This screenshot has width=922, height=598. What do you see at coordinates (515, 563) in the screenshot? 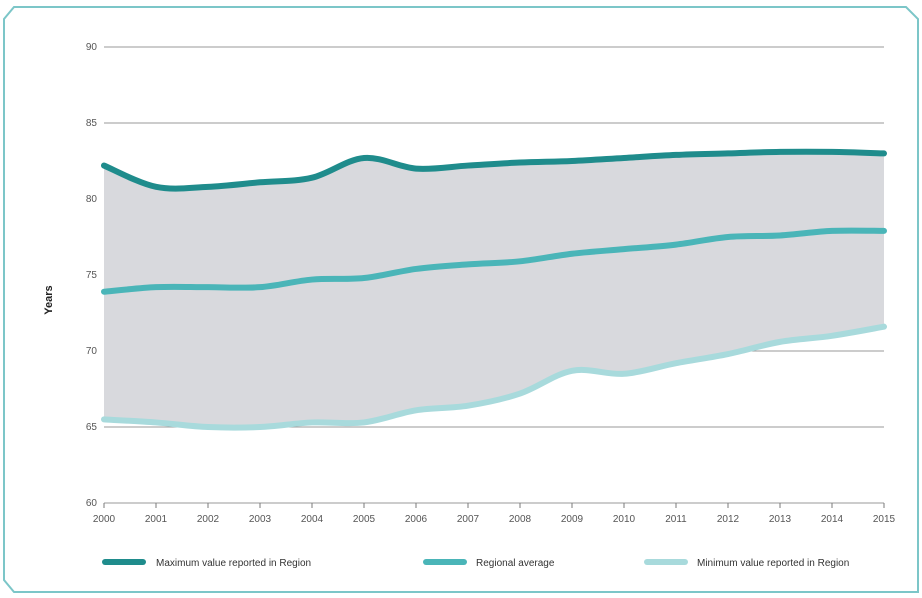
I see `legend-label: Regional average` at bounding box center [515, 563].